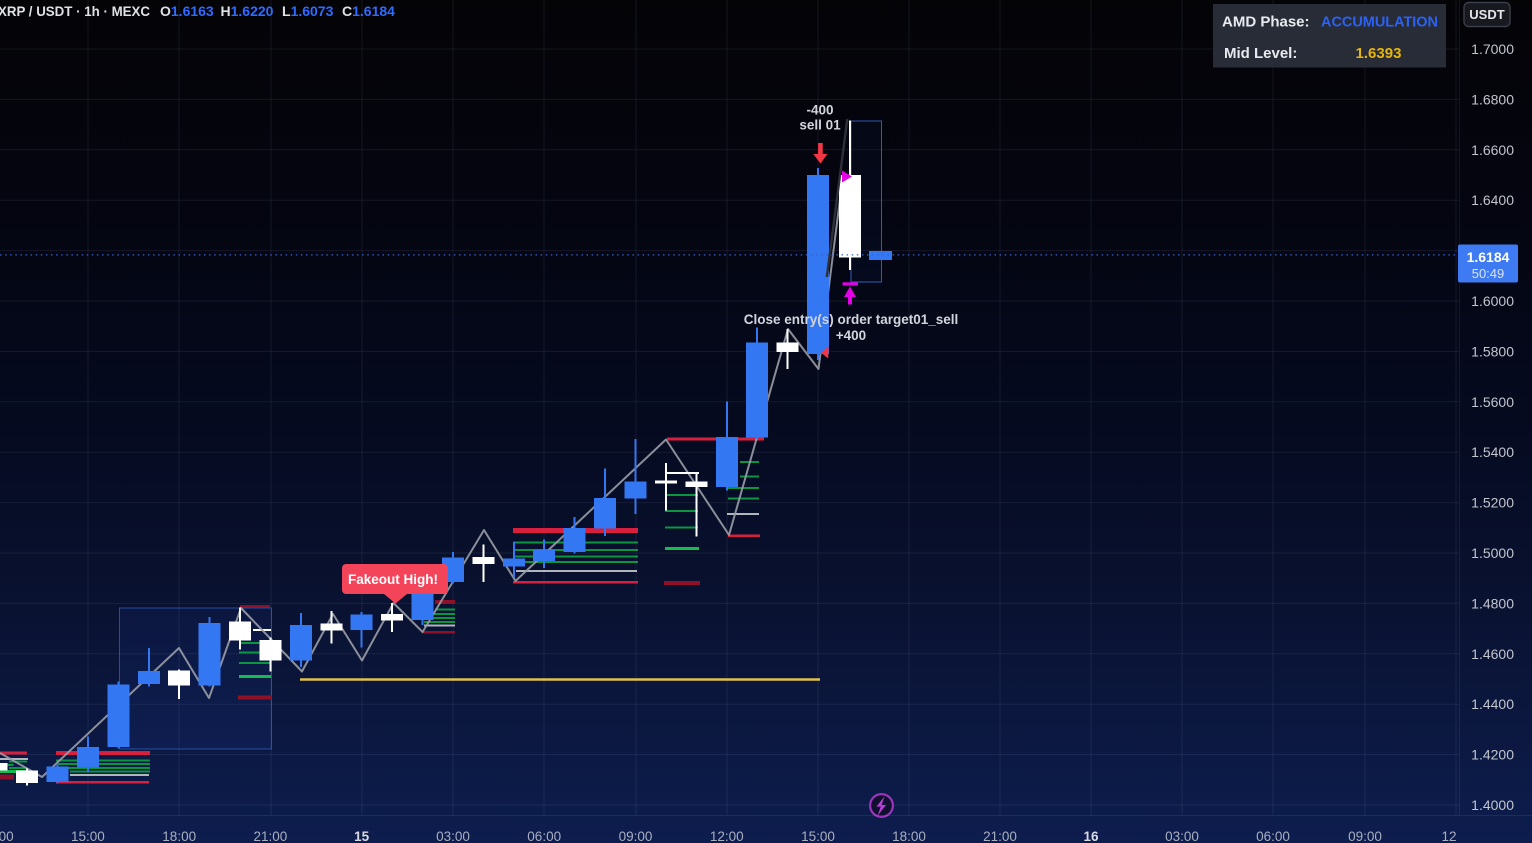 The height and width of the screenshot is (843, 1532). What do you see at coordinates (1488, 273) in the screenshot?
I see `svg-text: 50:49` at bounding box center [1488, 273].